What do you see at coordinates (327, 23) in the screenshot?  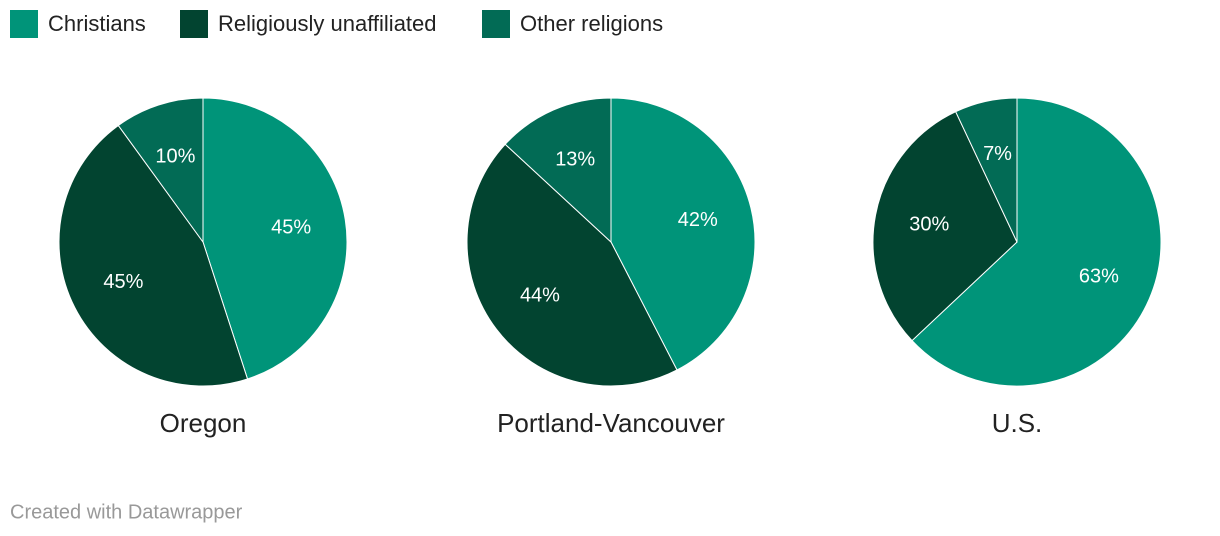 I see `legend-label: Religiously unaffiliated` at bounding box center [327, 23].